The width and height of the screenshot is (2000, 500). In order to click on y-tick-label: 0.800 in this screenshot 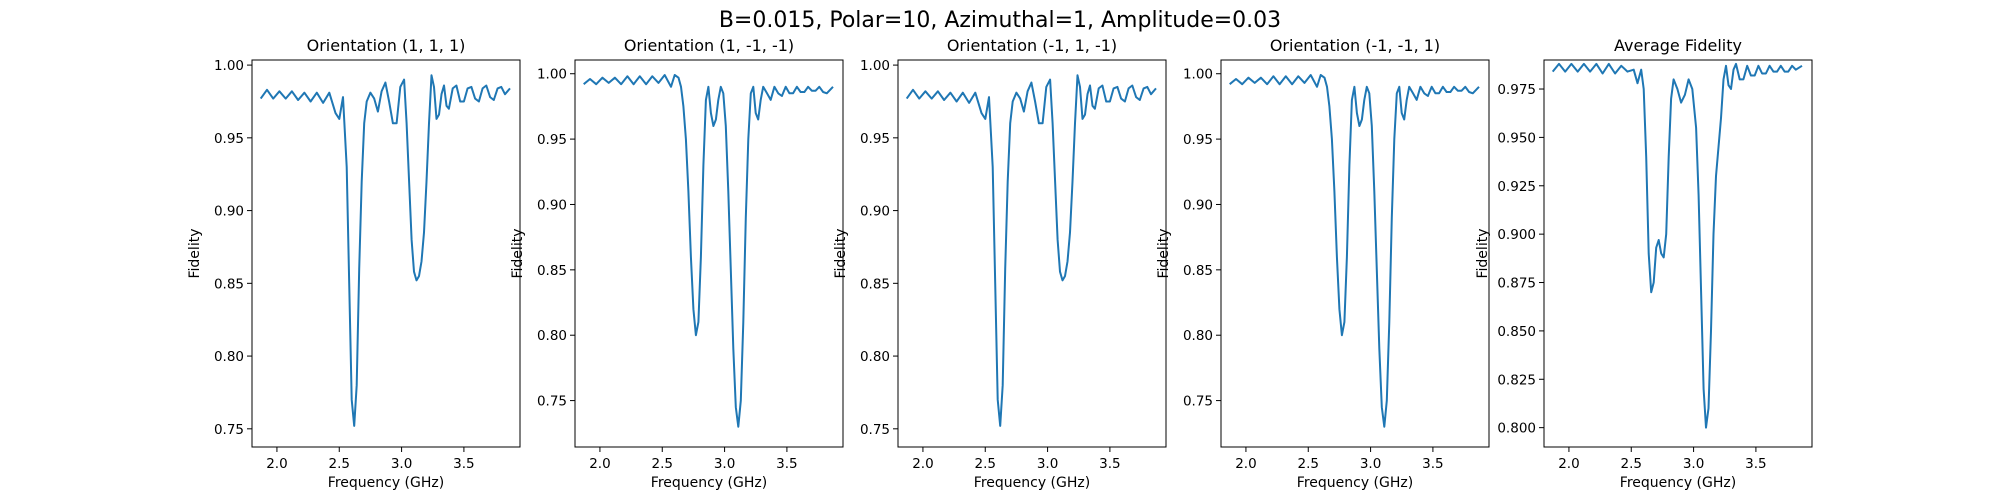, I will do `click(1516, 429)`.